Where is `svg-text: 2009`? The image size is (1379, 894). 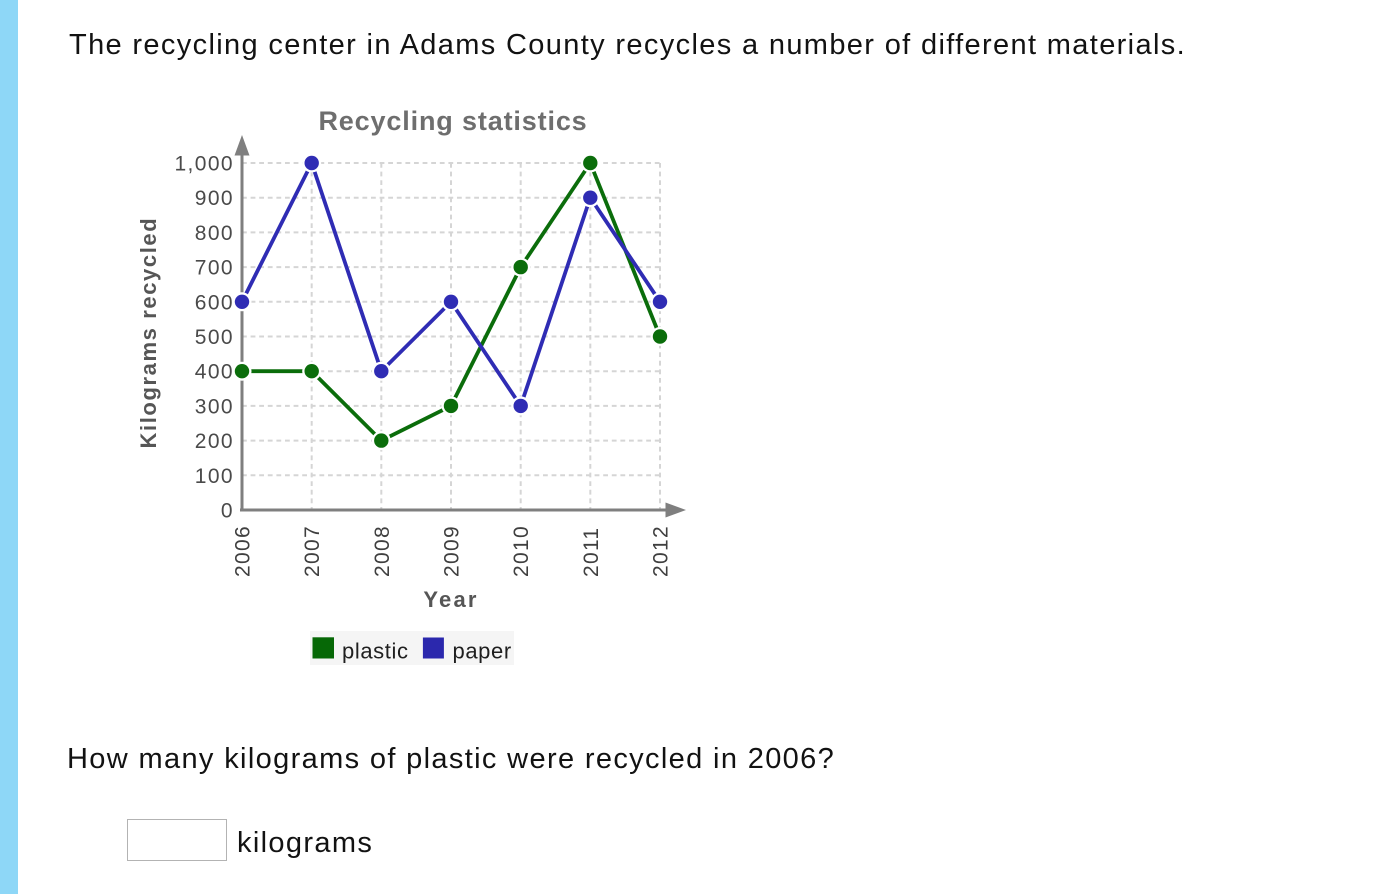
svg-text: 2009 is located at coordinates (452, 551).